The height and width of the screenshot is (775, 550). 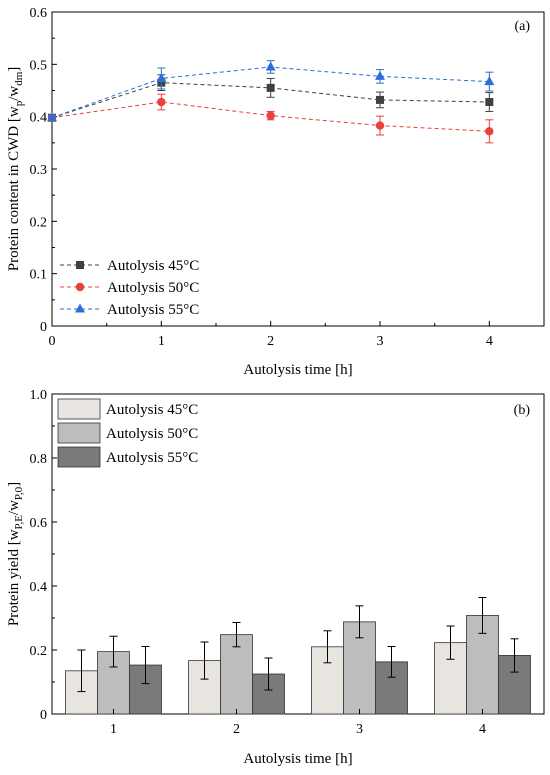 What do you see at coordinates (39, 395) in the screenshot?
I see `y-tick-label: 1.0` at bounding box center [39, 395].